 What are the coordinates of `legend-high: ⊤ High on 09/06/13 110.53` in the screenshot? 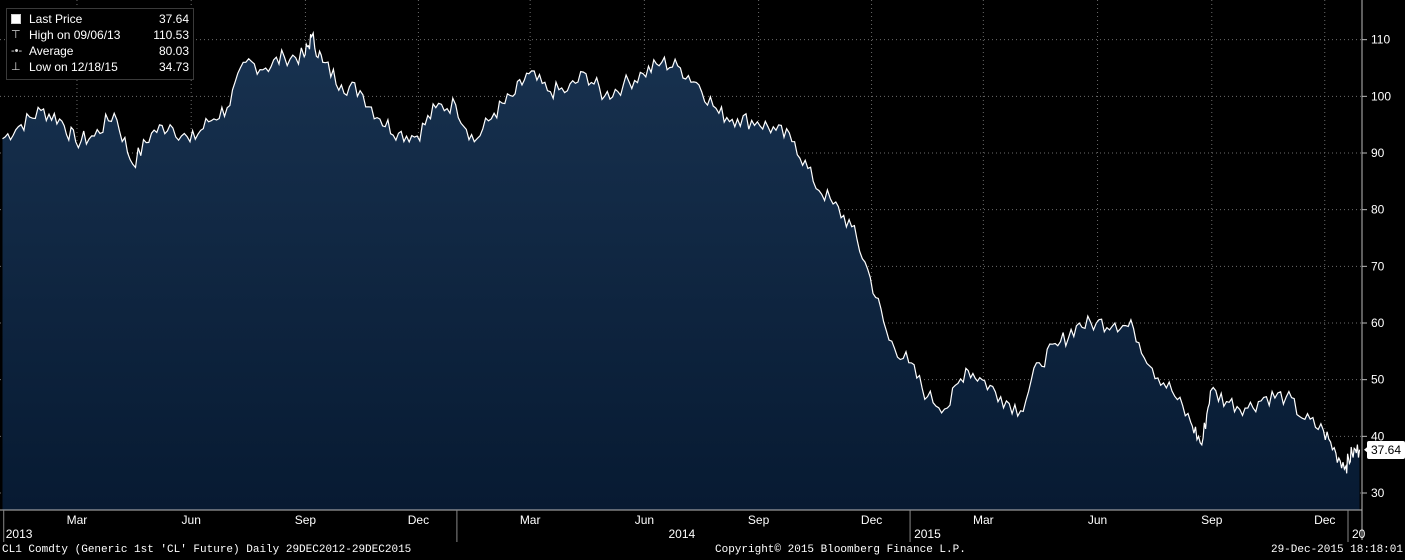 It's located at (100, 35).